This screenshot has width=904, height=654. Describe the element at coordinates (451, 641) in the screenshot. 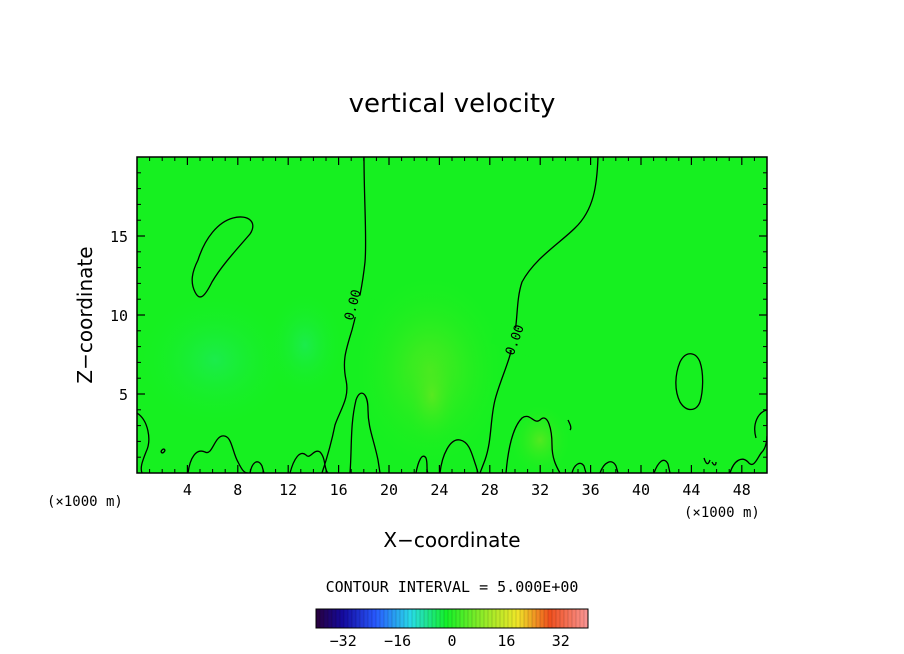

I see `colorbar-tick-label: 0` at that location.